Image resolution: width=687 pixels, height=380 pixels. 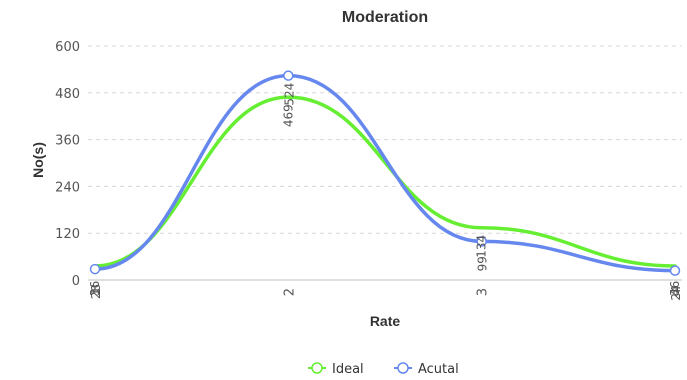 What do you see at coordinates (385, 17) in the screenshot?
I see `chart-title: Moderation` at bounding box center [385, 17].